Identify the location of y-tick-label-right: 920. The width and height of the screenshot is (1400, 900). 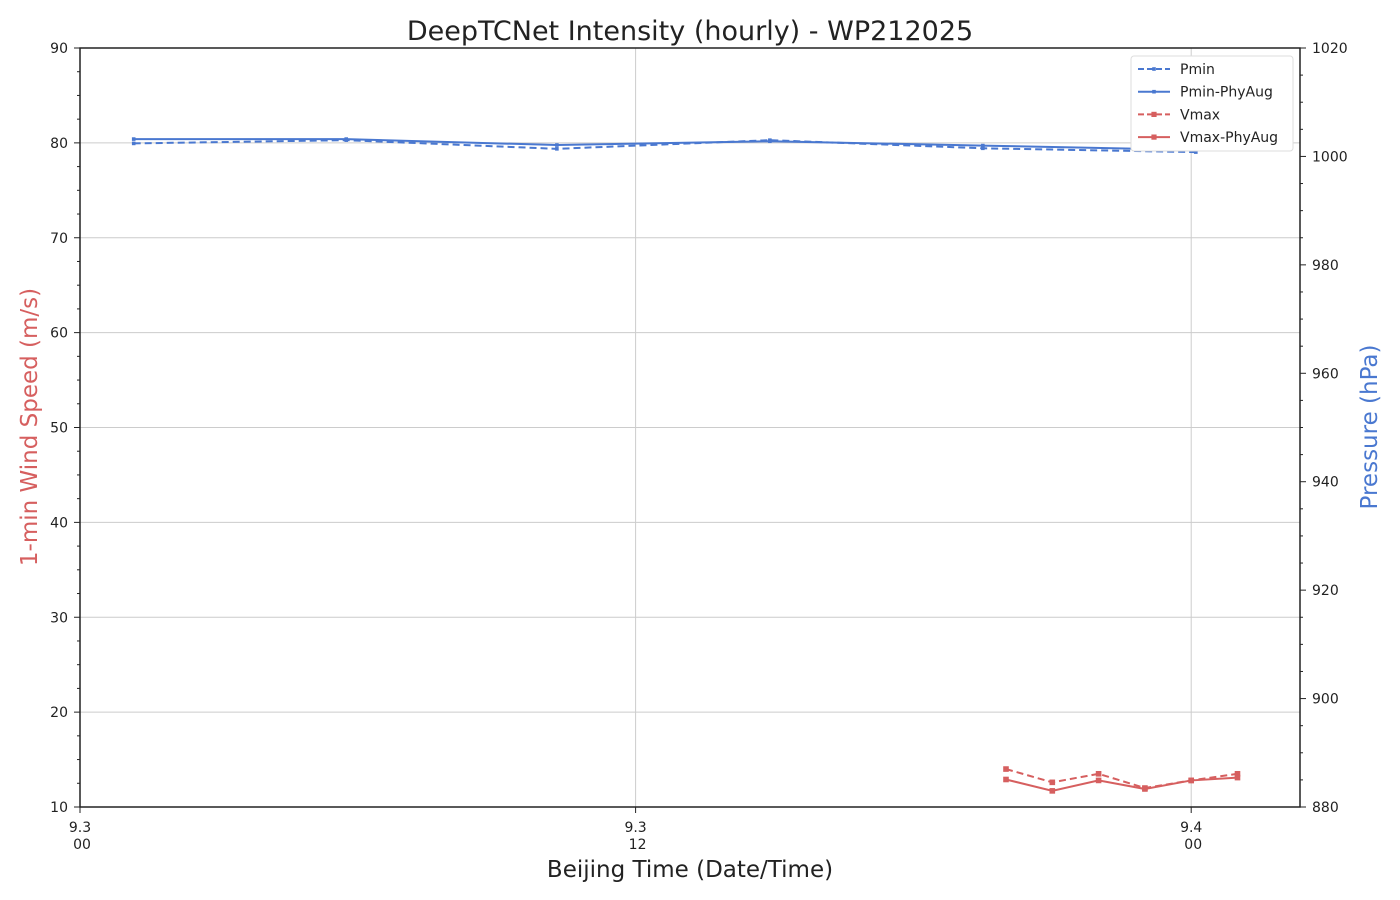
(1325, 591).